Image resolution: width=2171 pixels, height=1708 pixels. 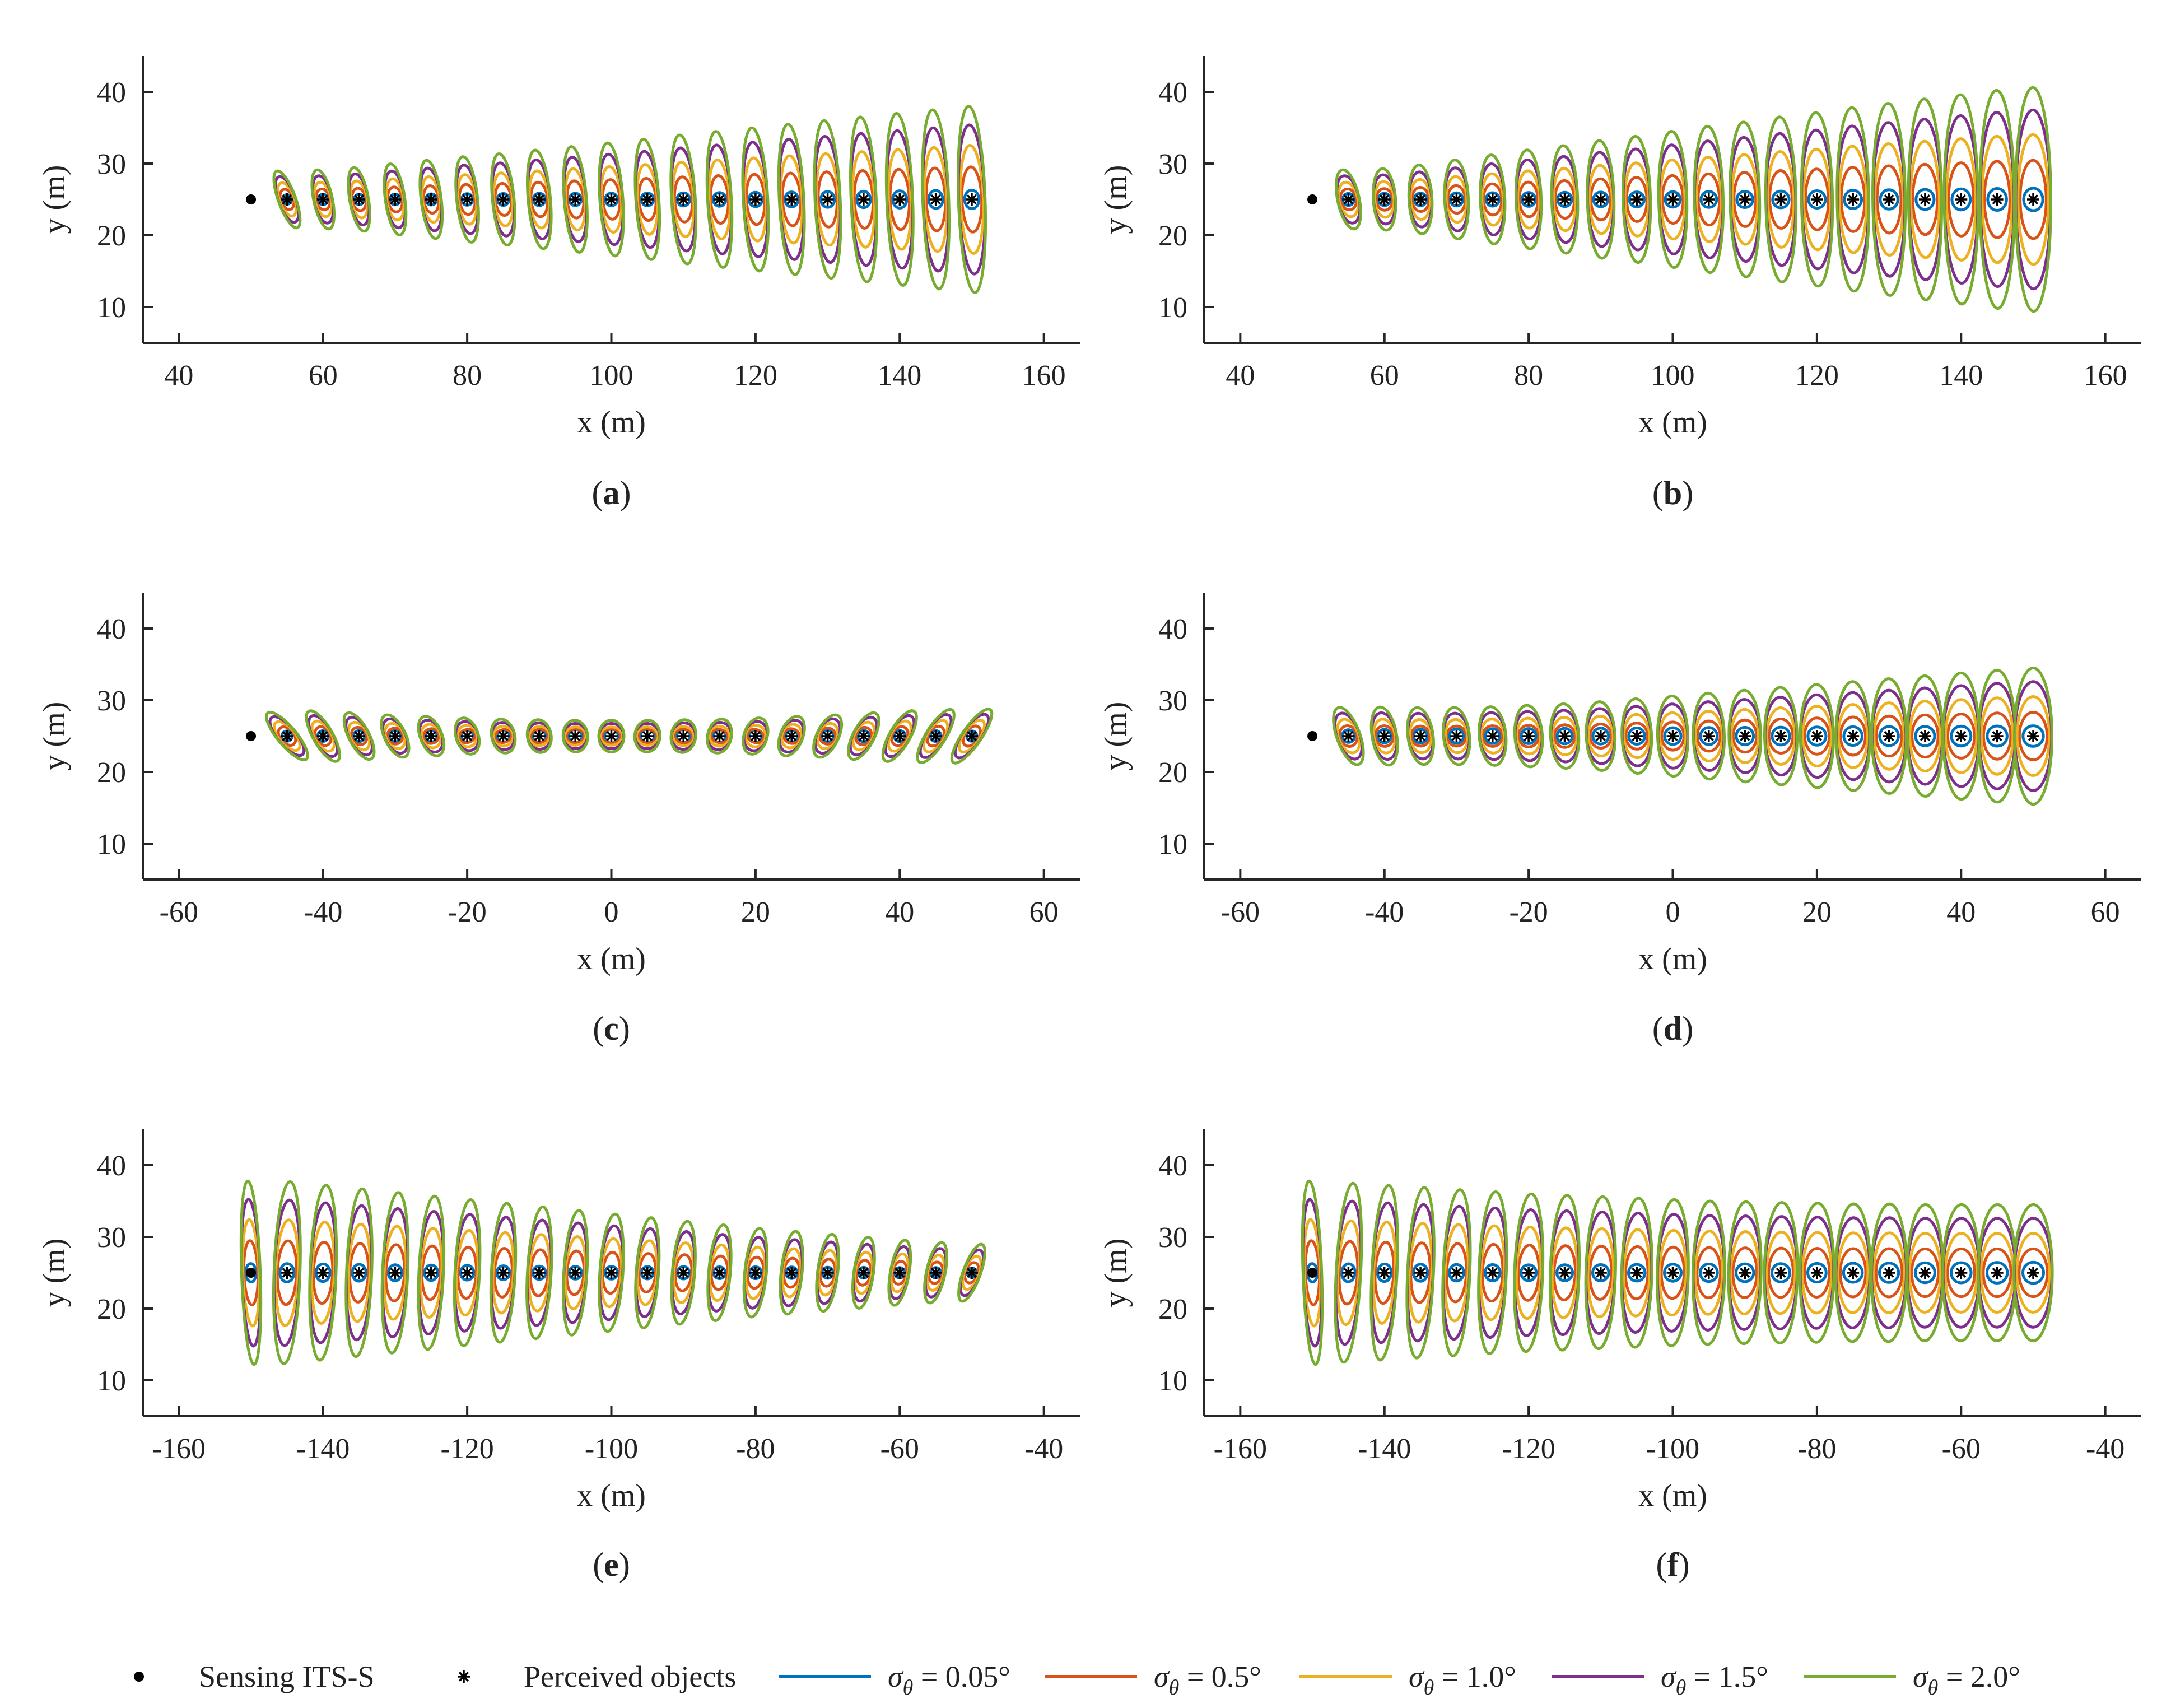 What do you see at coordinates (611, 1028) in the screenshot?
I see `panel-caption: (c)` at bounding box center [611, 1028].